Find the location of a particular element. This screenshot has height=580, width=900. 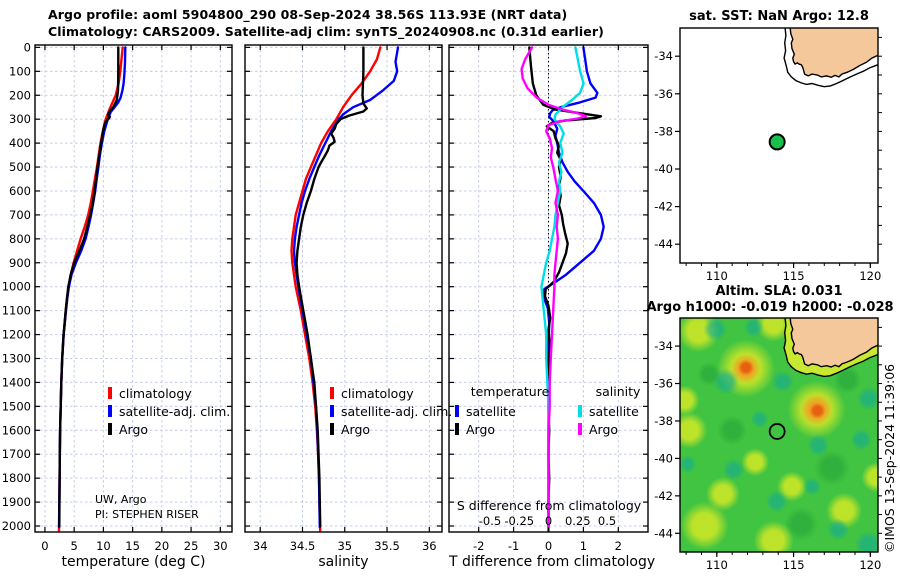

x-tick-label: 1 is located at coordinates (583, 546).